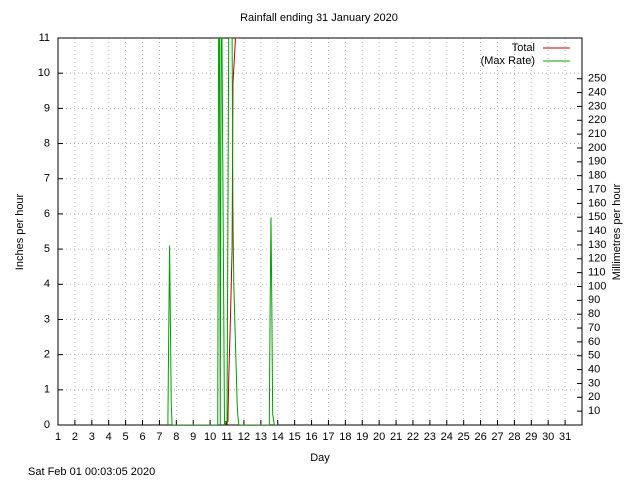  What do you see at coordinates (508, 61) in the screenshot?
I see `legend-label: (Max Rate)` at bounding box center [508, 61].